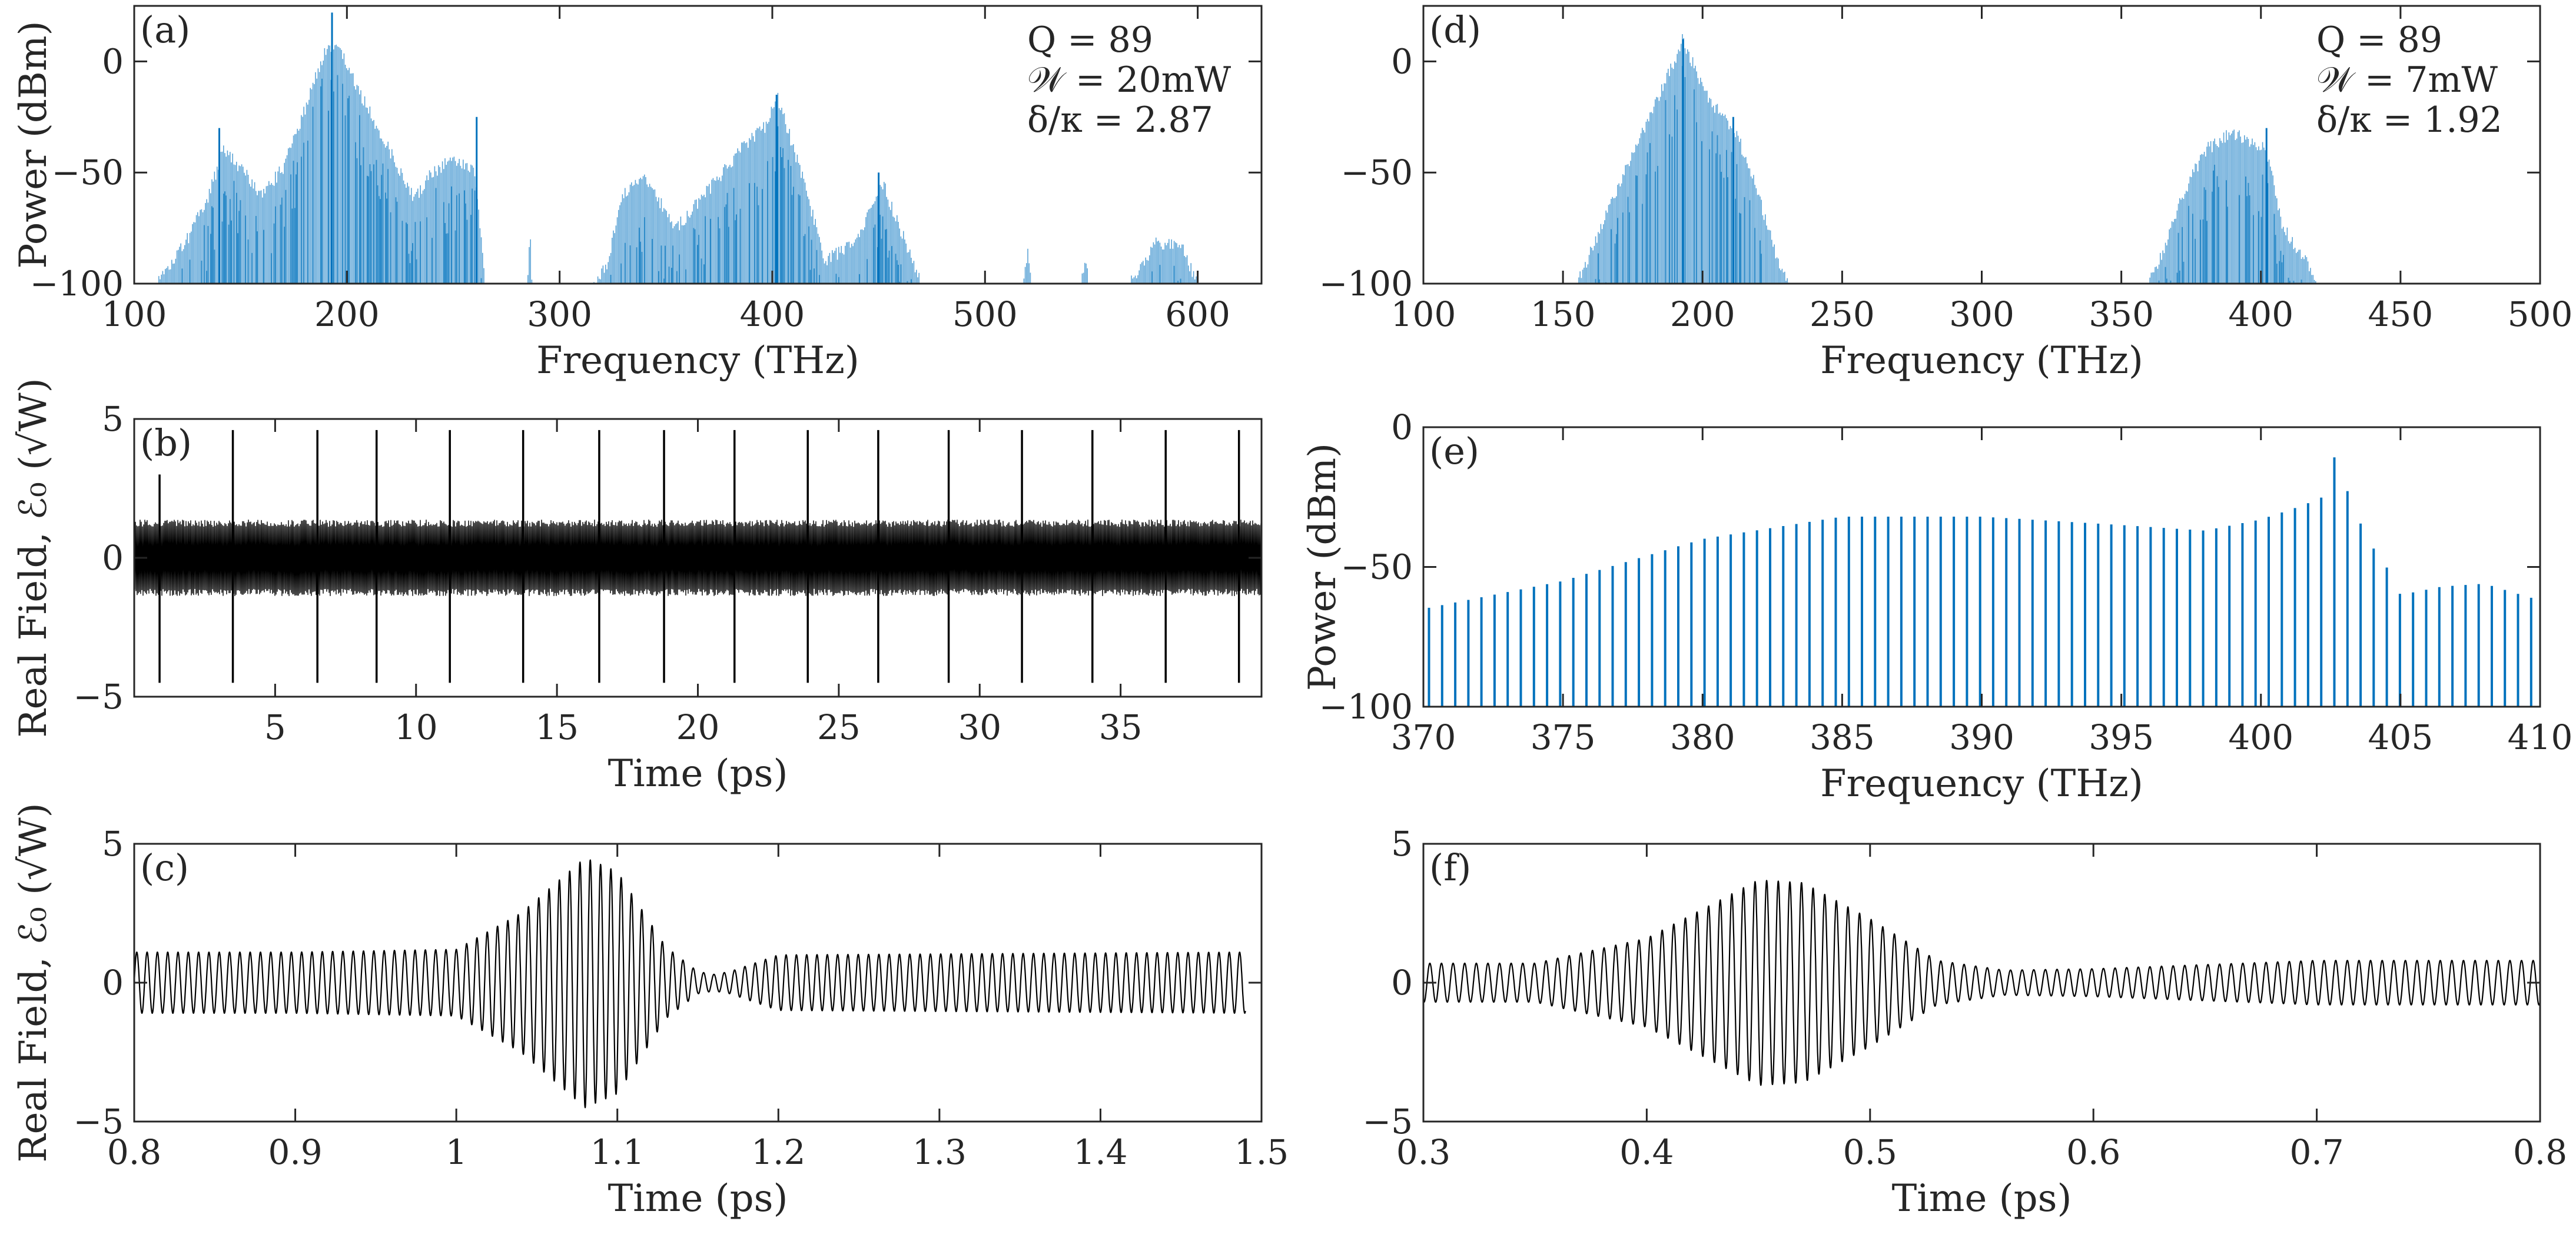  I want to click on x-tick-label: 370, so click(1423, 737).